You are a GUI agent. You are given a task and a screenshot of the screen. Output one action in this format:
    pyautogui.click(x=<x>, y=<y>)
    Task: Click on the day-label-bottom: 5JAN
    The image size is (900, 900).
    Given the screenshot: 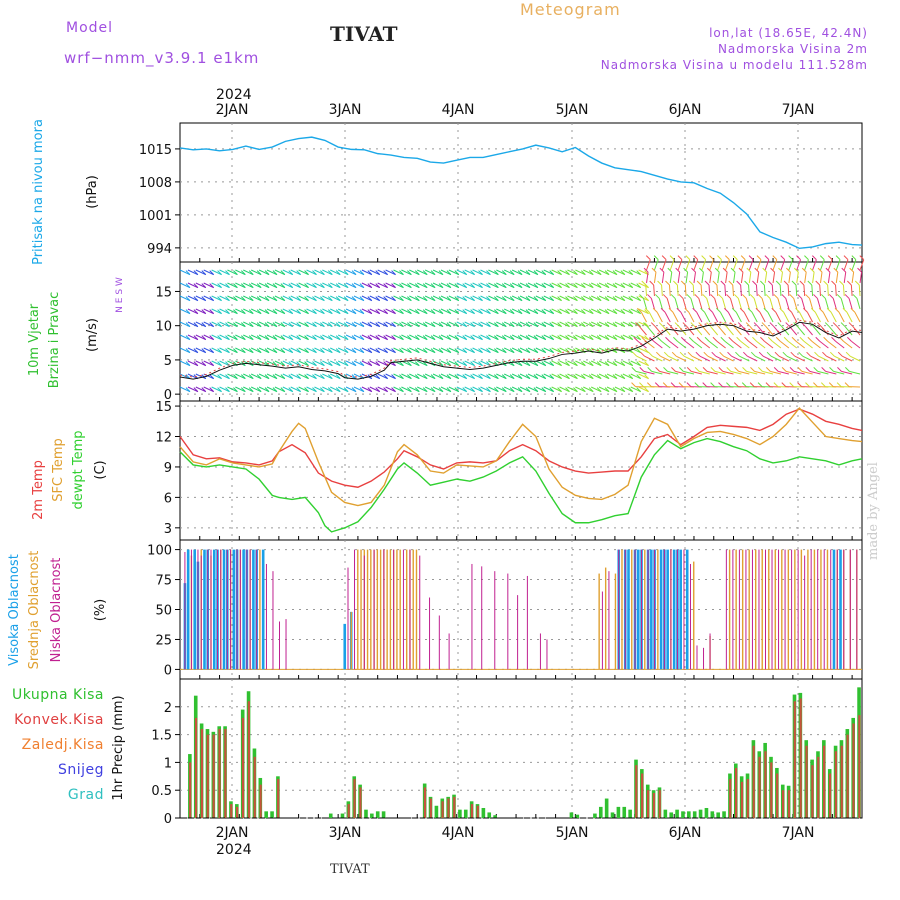 What is the action you would take?
    pyautogui.click(x=572, y=833)
    